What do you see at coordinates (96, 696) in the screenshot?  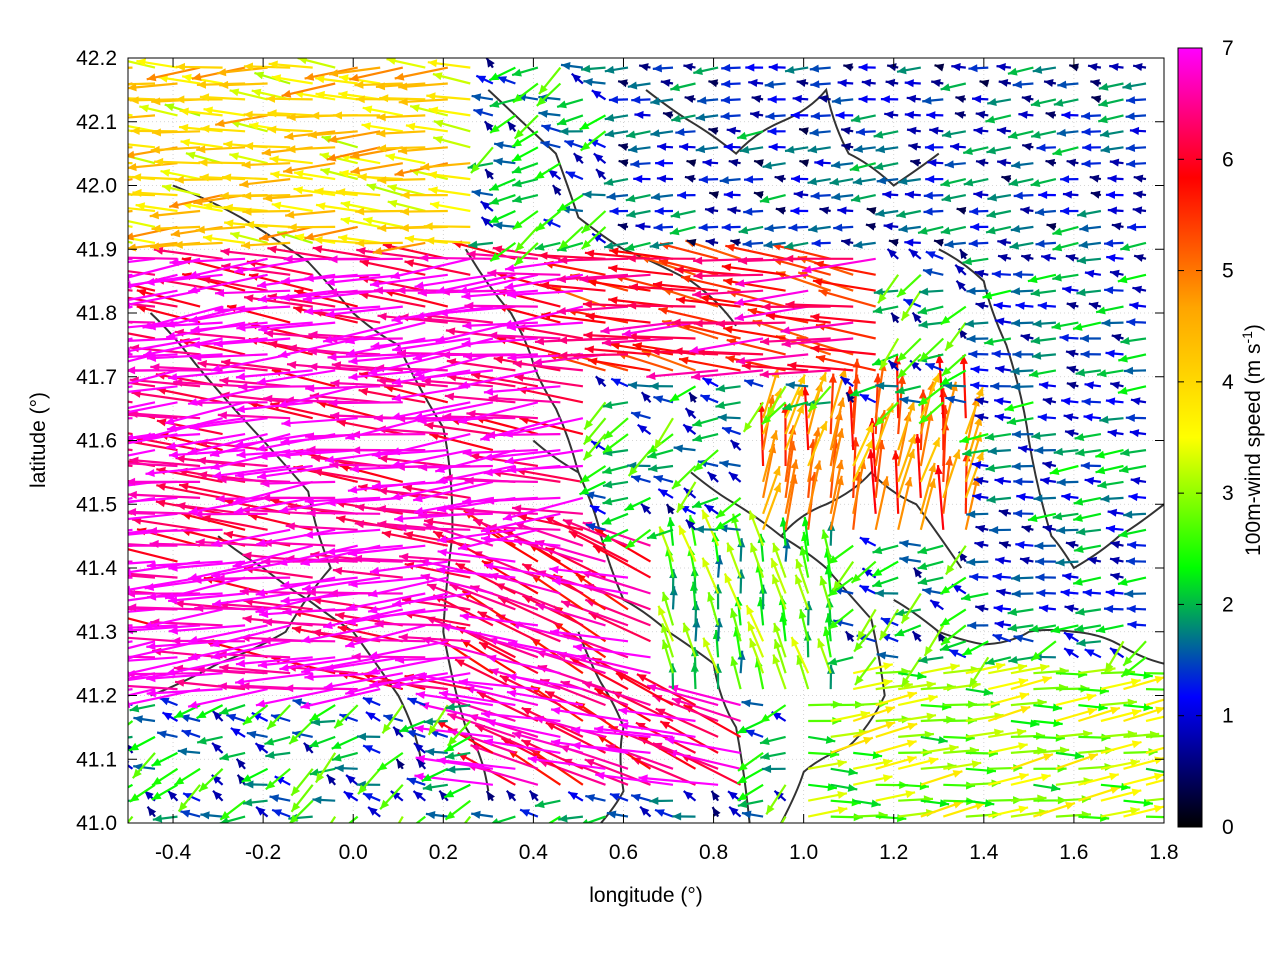 I see `y-tick-label: 41.2` at bounding box center [96, 696].